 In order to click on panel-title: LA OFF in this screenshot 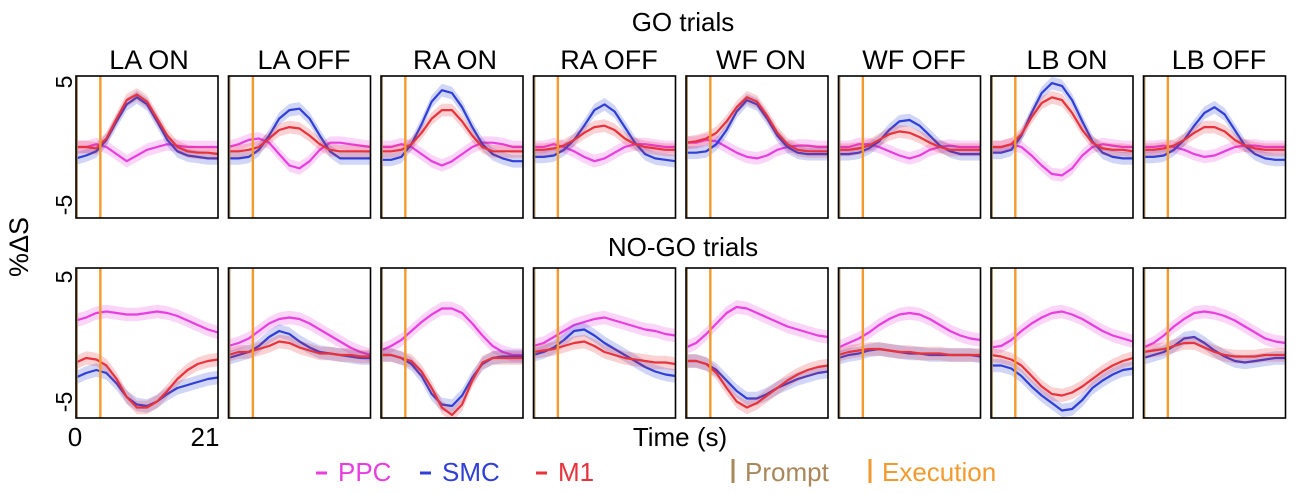, I will do `click(303, 60)`.